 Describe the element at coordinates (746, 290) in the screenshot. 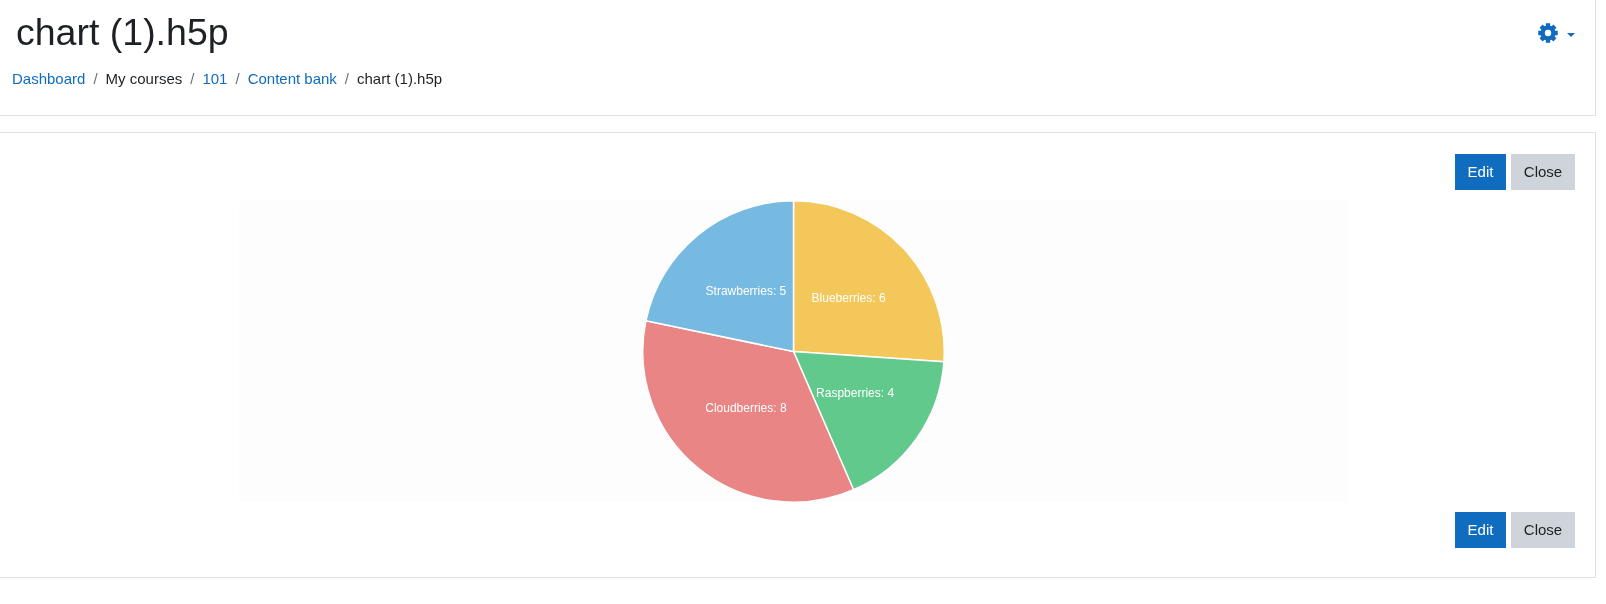

I see `slice-label: Strawberries: 5` at that location.